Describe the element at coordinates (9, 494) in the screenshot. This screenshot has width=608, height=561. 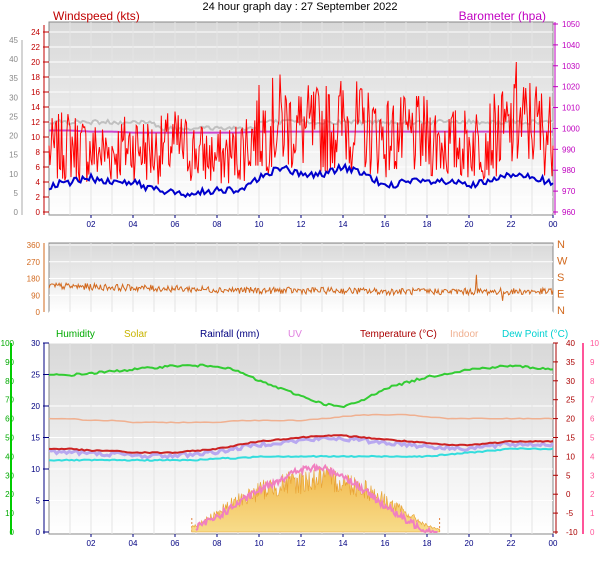
I see `humidity-tick: 20` at that location.